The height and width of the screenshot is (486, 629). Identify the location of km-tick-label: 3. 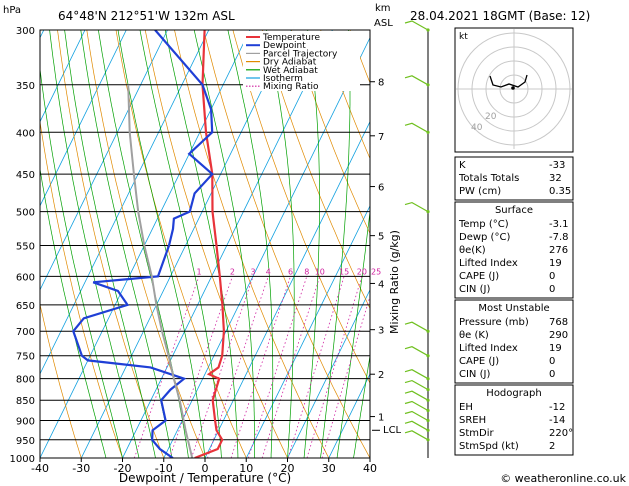
(381, 331).